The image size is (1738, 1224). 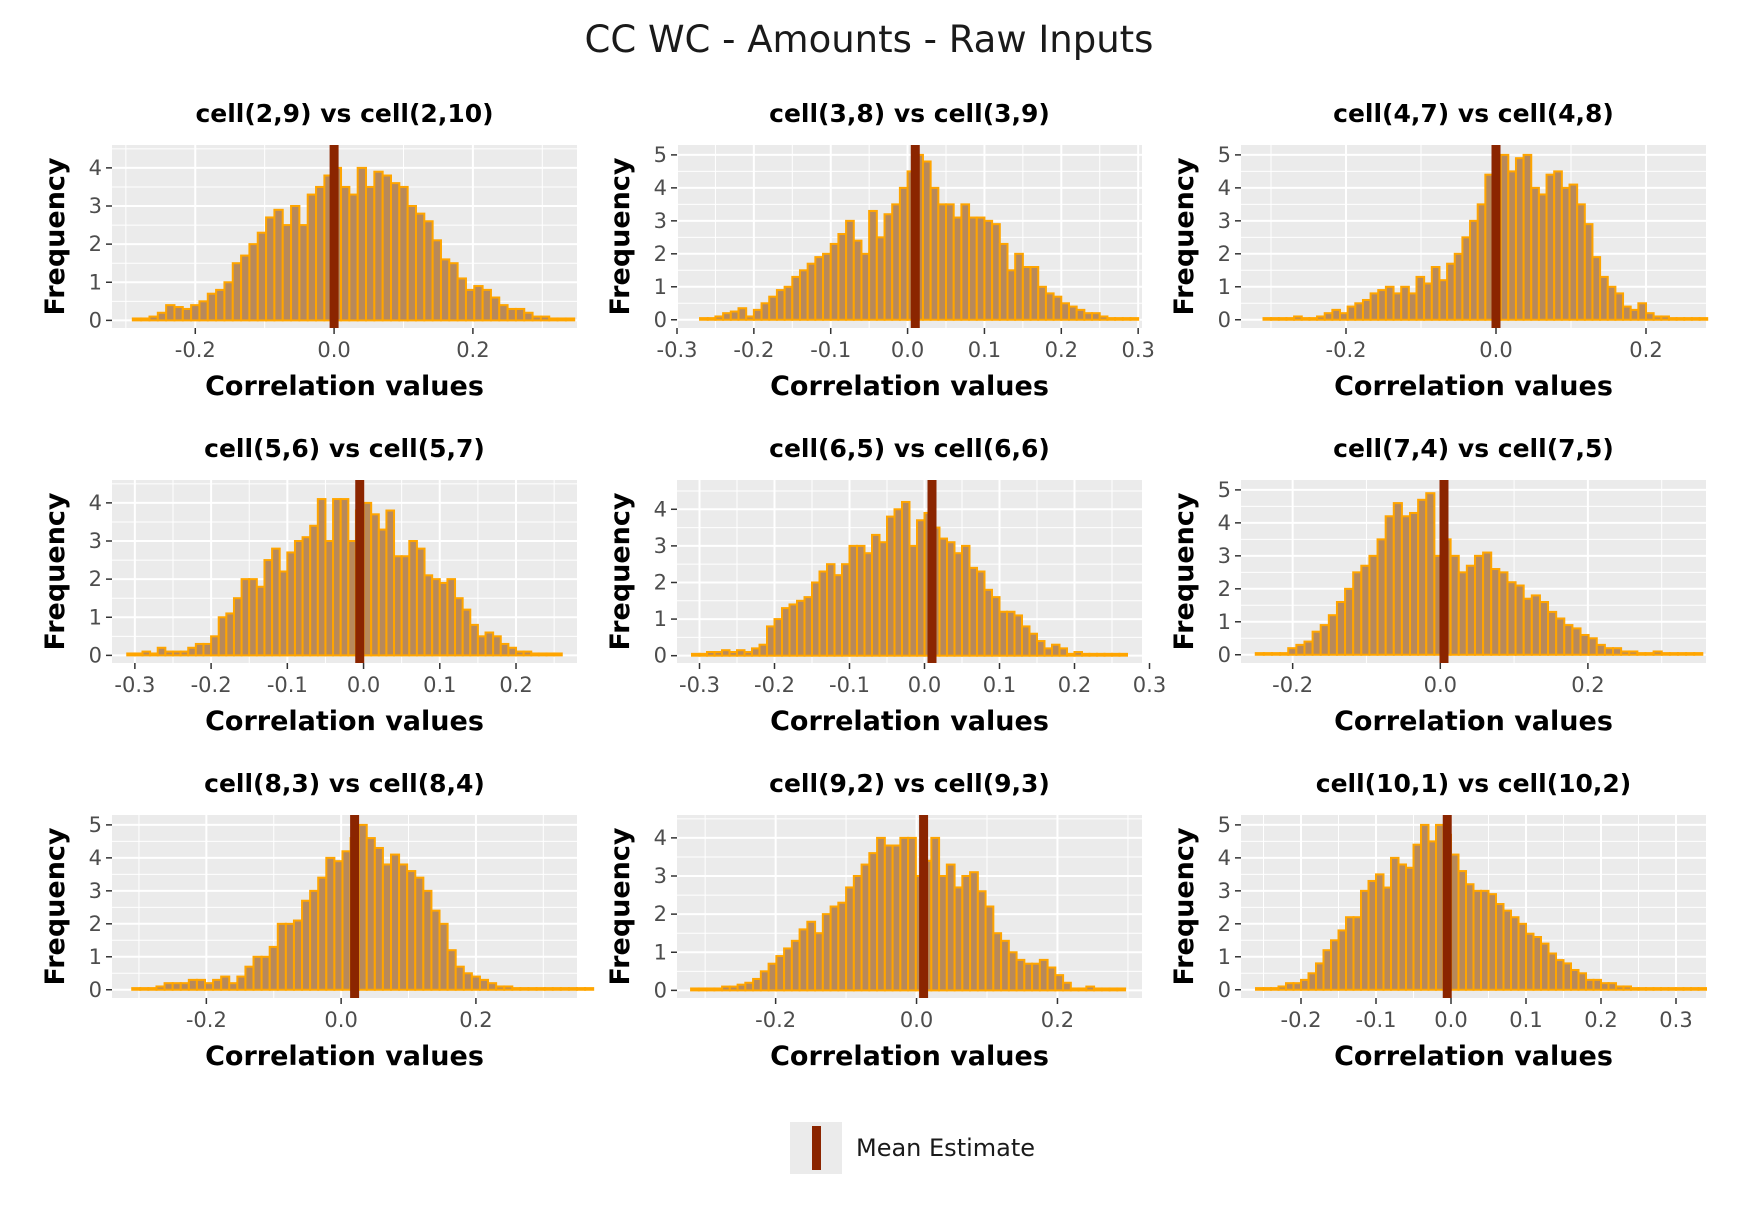 What do you see at coordinates (660, 876) in the screenshot?
I see `y-tick-label: 3` at bounding box center [660, 876].